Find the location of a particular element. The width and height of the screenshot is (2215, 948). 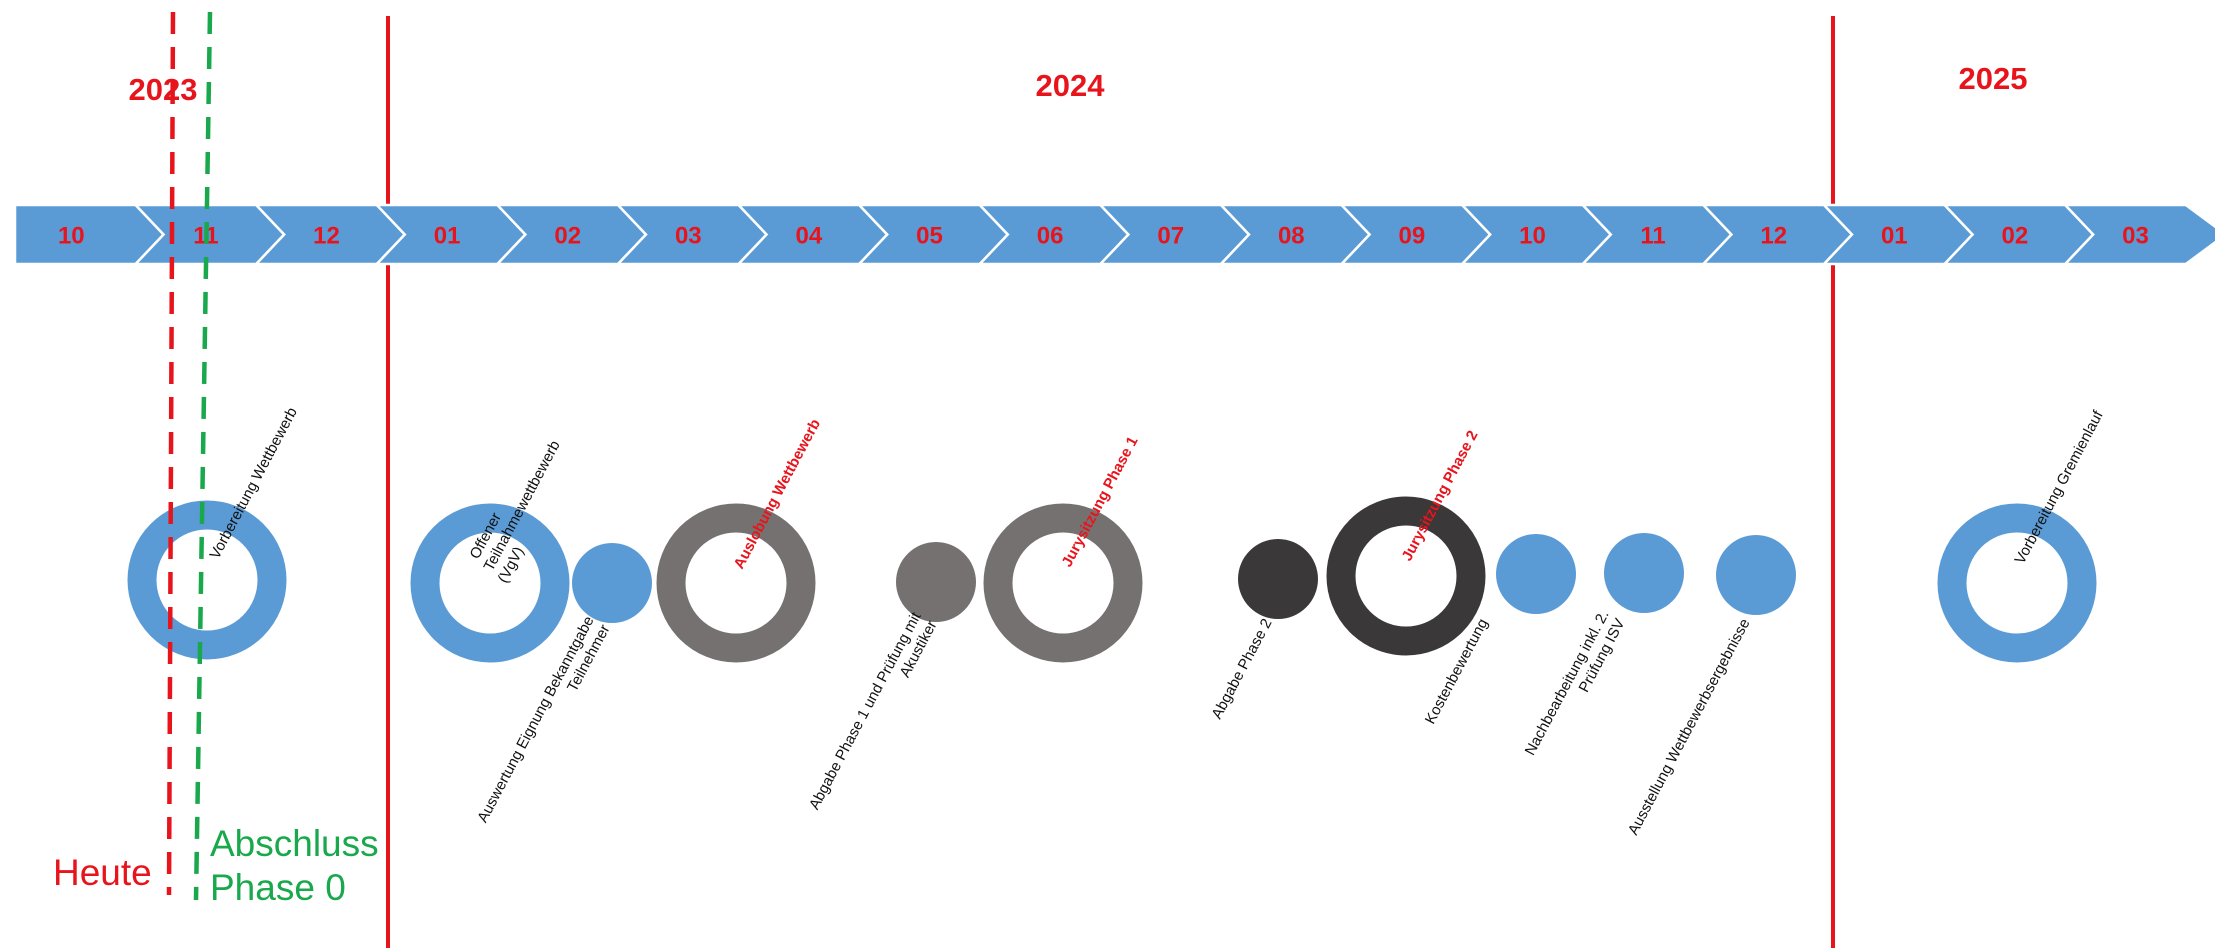

milestone-label: Ausstellung Wettbewerbsergebnisse is located at coordinates (1689, 727).